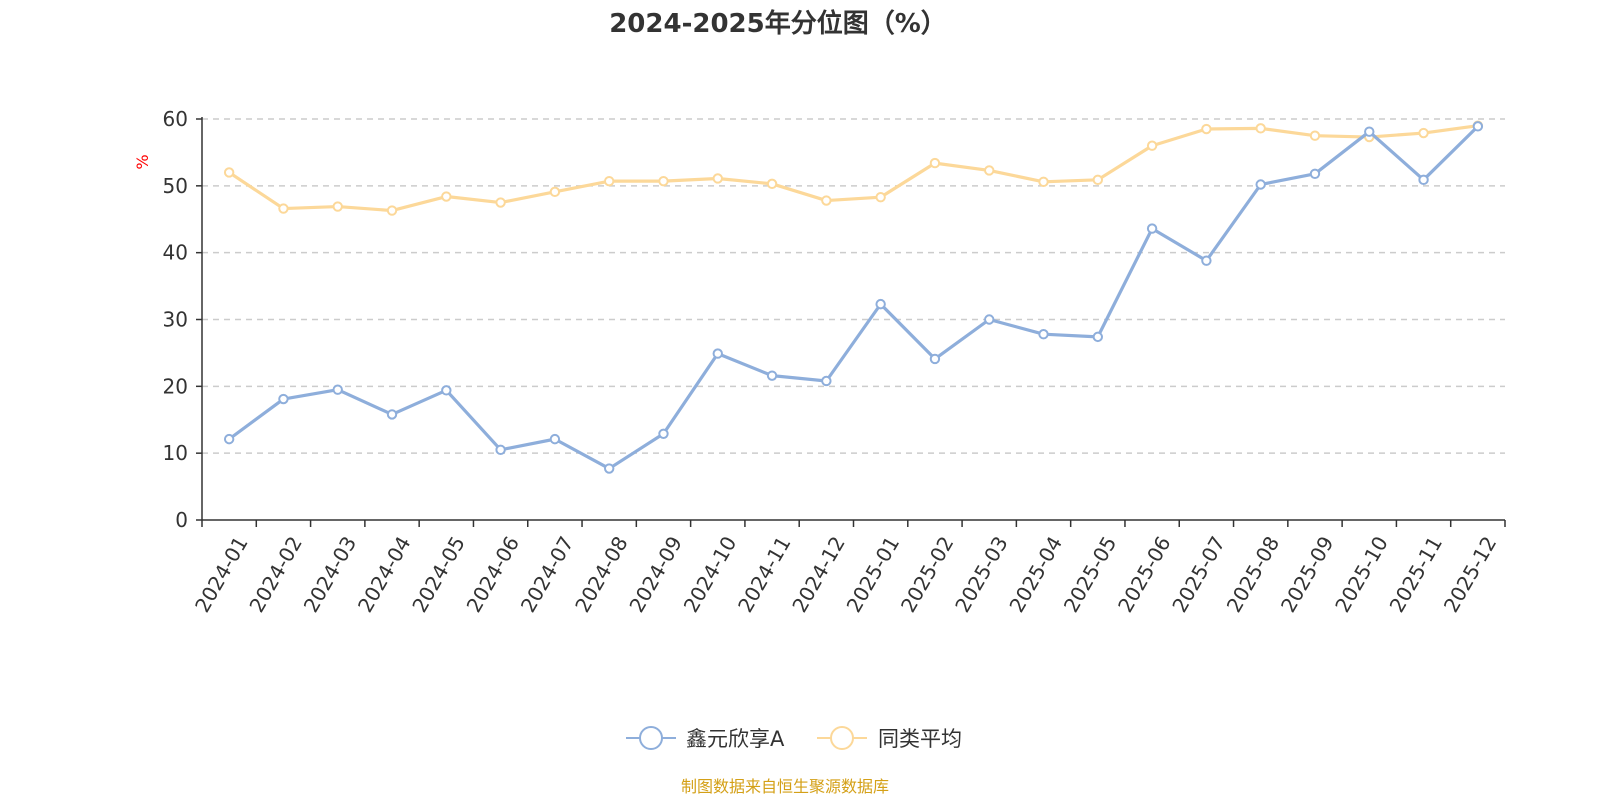  What do you see at coordinates (601, 574) in the screenshot?
I see `x-tick-label: 2024-08` at bounding box center [601, 574].